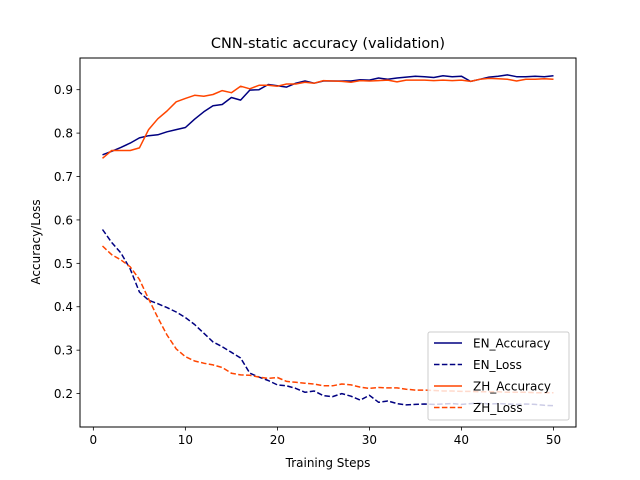 The image size is (640, 480). I want to click on legend-box, so click(498, 376).